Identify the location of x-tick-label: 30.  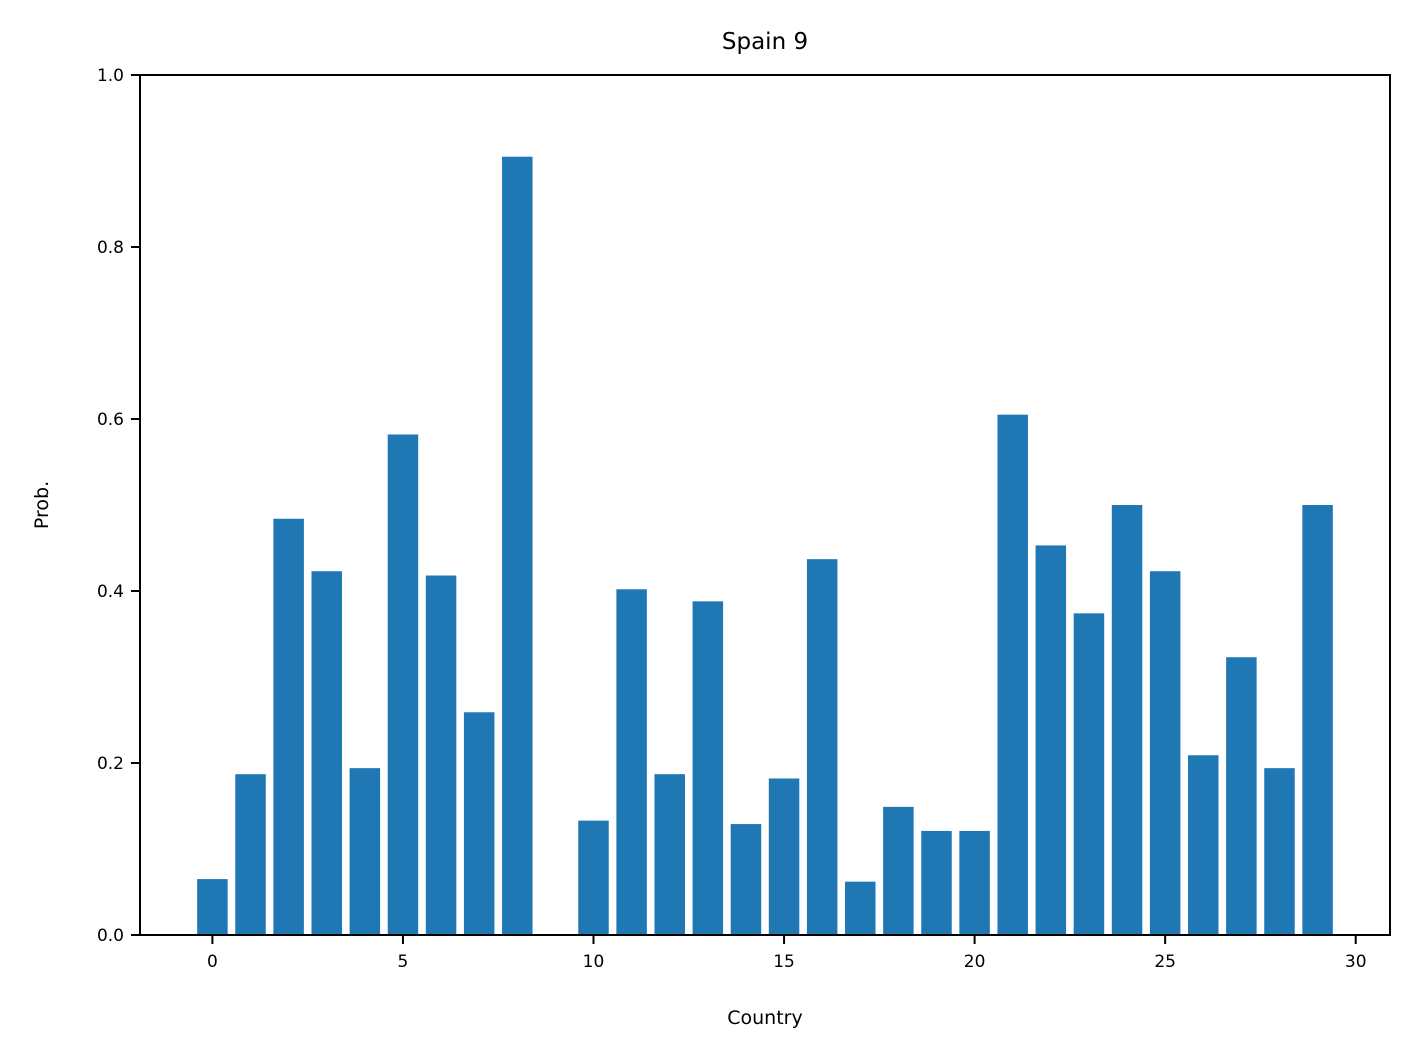
(1356, 962).